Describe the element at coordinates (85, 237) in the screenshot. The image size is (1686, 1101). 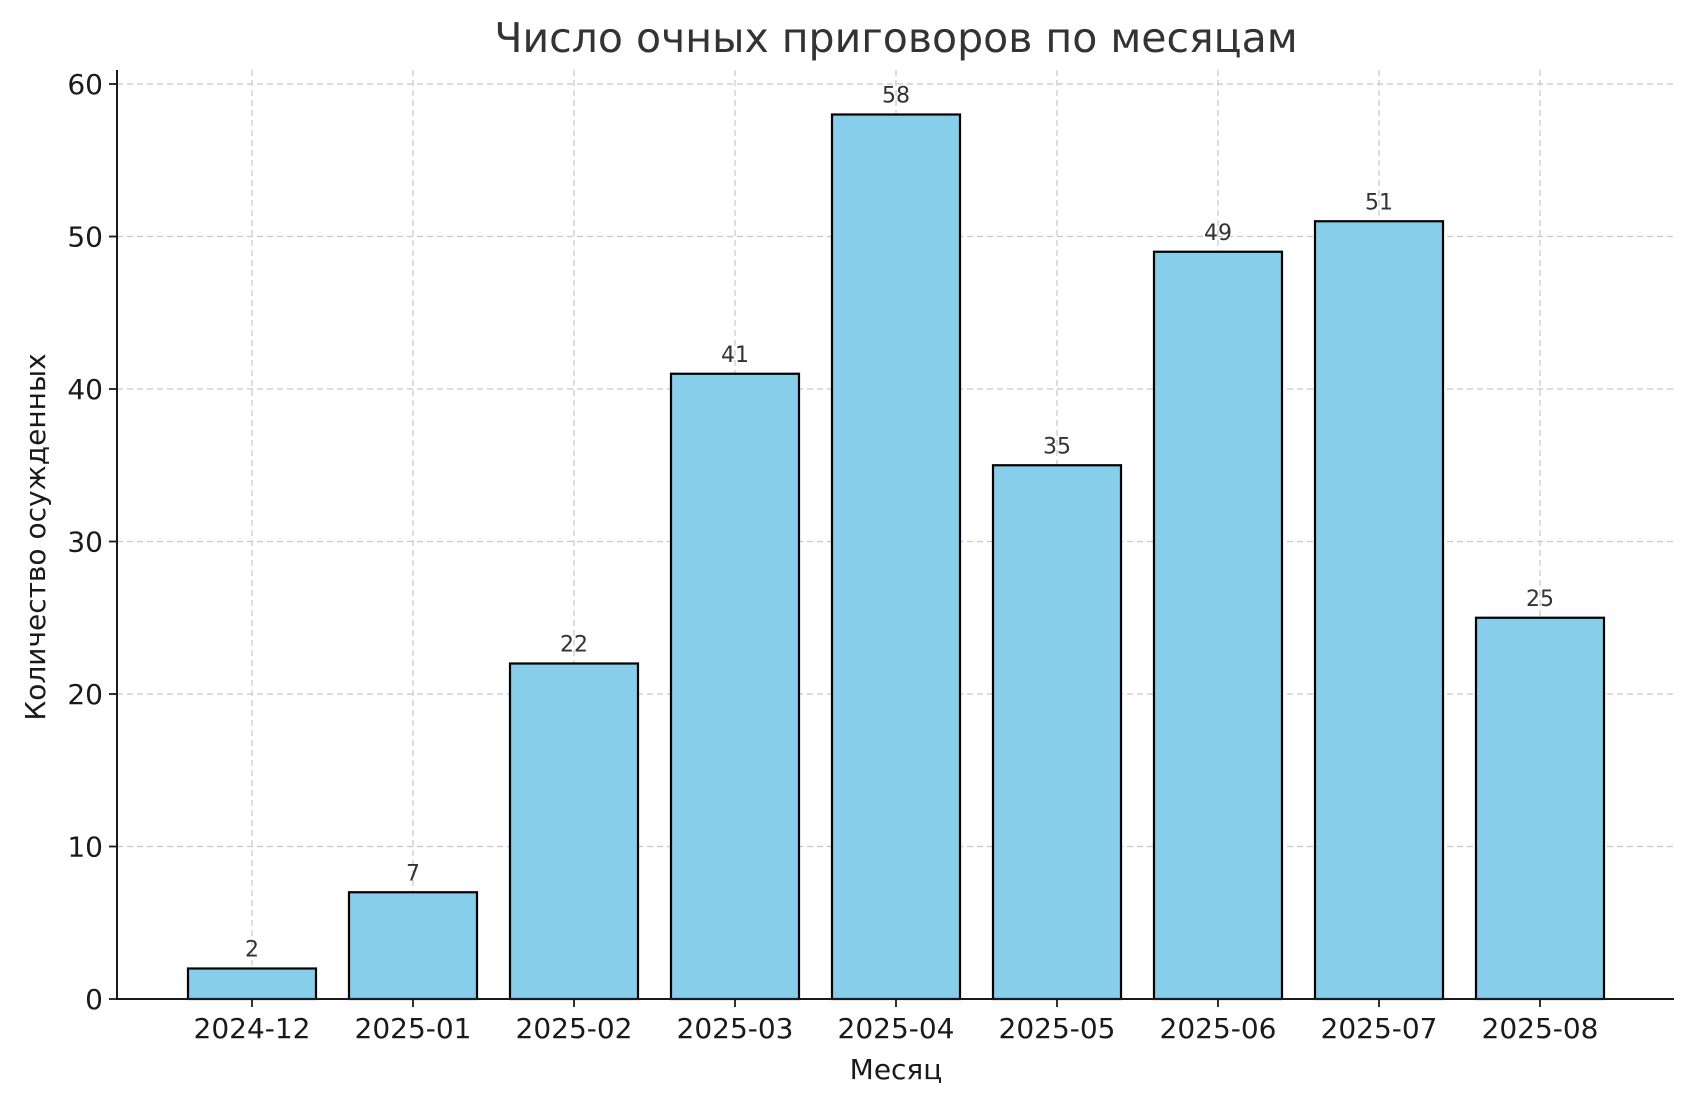
I see `y-tick-label: 50` at that location.